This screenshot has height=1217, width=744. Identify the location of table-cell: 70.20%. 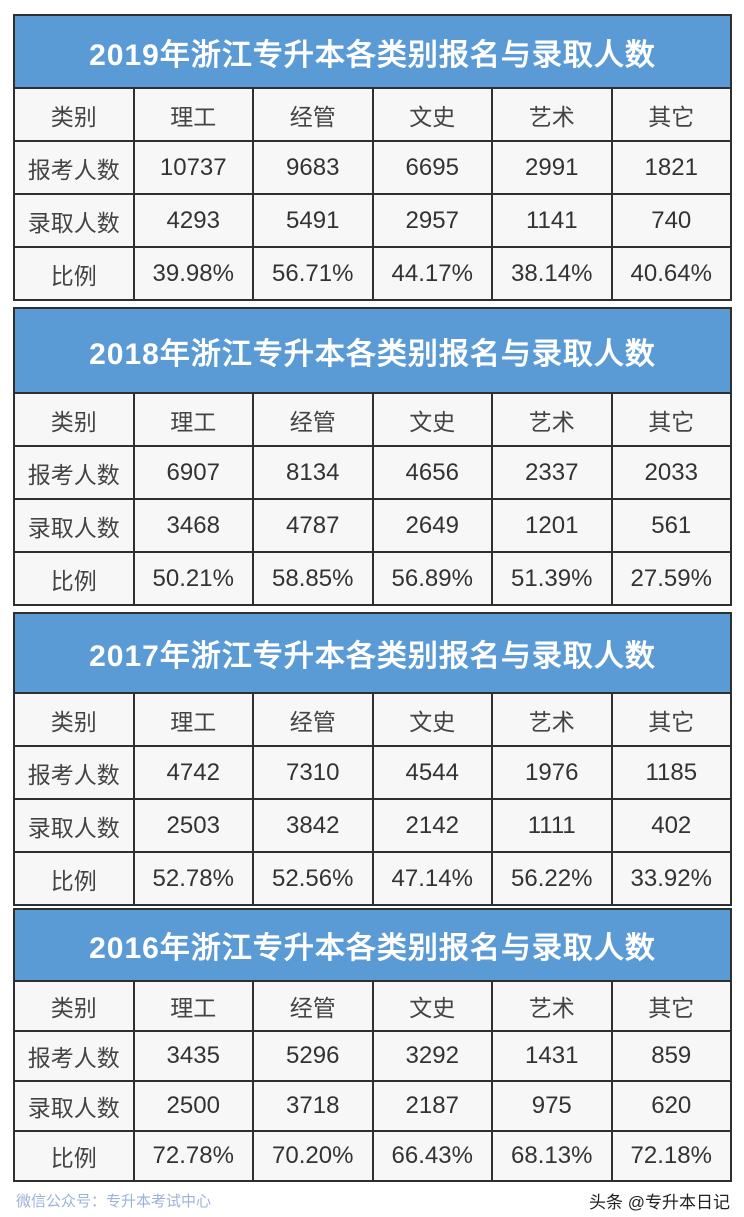
(313, 1156).